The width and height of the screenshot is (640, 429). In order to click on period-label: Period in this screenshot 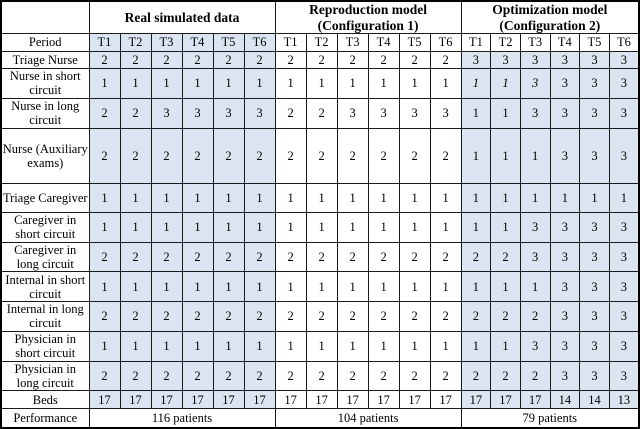, I will do `click(45, 42)`.